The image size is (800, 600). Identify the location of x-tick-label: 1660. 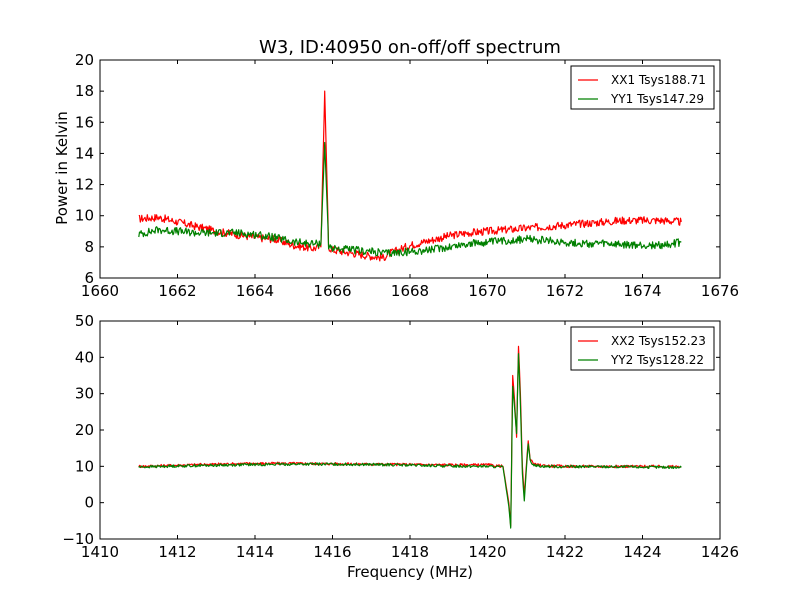
(100, 291).